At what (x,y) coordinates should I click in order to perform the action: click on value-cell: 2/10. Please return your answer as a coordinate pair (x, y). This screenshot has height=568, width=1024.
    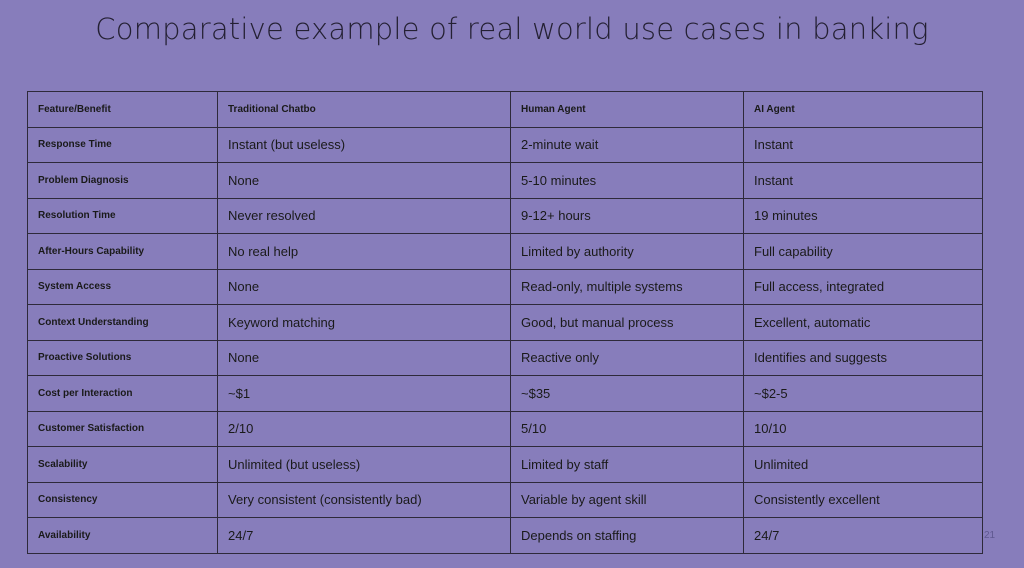
    Looking at the image, I should click on (364, 428).